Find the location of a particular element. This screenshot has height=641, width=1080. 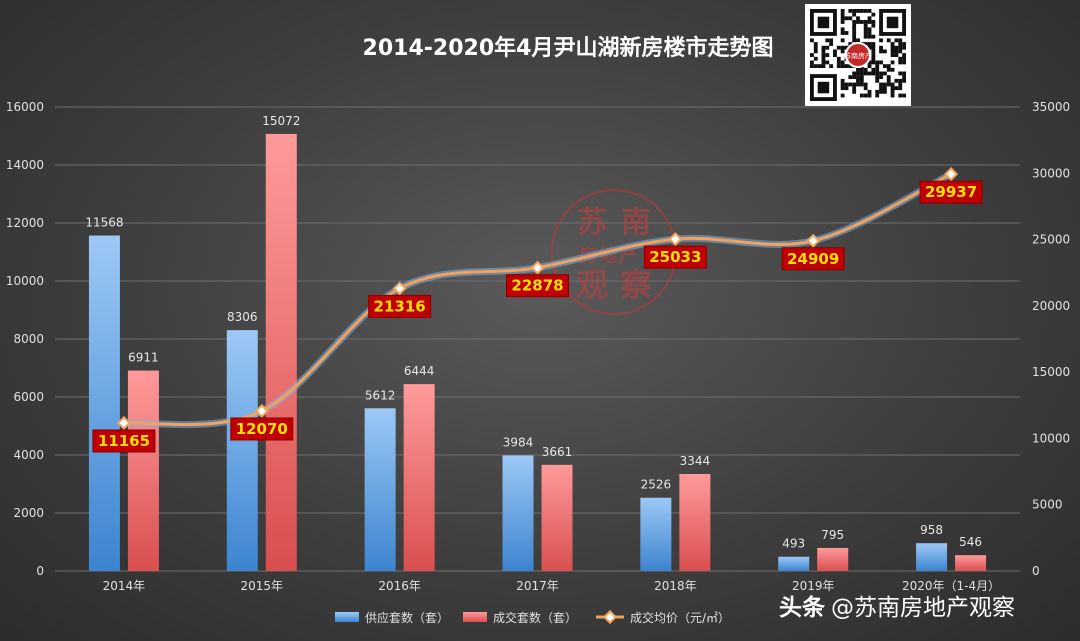

supply-bar-label: 11568 is located at coordinates (104, 223).